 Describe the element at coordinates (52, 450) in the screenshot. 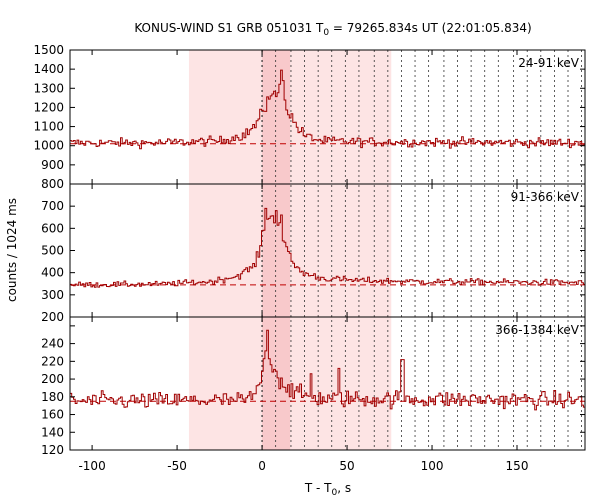

I see `y-tick-label: 120` at that location.